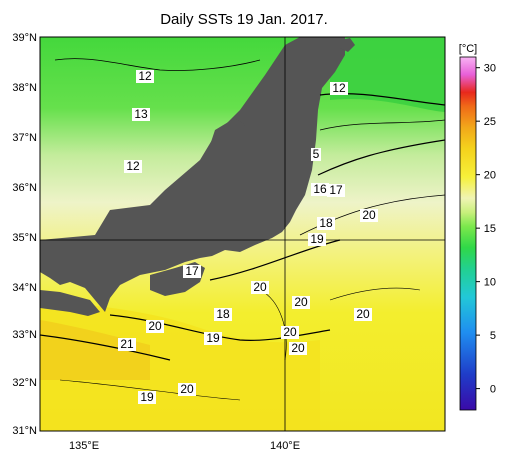  I want to click on colorbar-ticks: 30 25 20 15 10 5 0, so click(486, 229).